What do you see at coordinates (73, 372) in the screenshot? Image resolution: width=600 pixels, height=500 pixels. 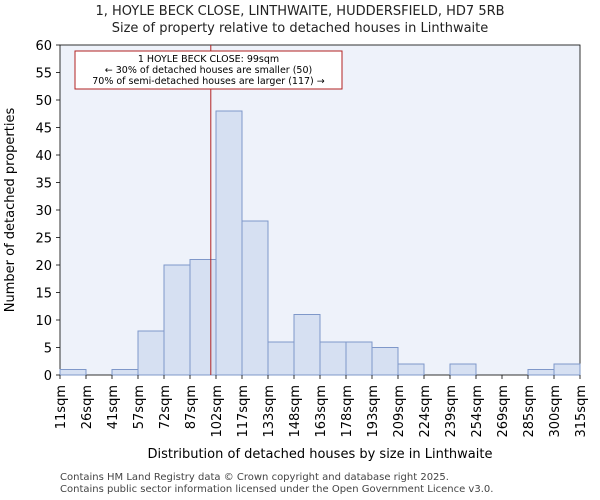 I see `bar-11sqm` at bounding box center [73, 372].